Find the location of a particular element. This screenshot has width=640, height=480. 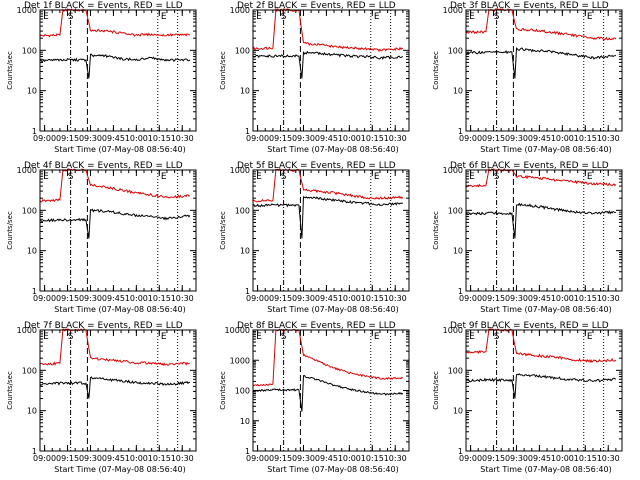

panel-title: Det 2f BLACK = Events, RED = LLD is located at coordinates (316, 6).